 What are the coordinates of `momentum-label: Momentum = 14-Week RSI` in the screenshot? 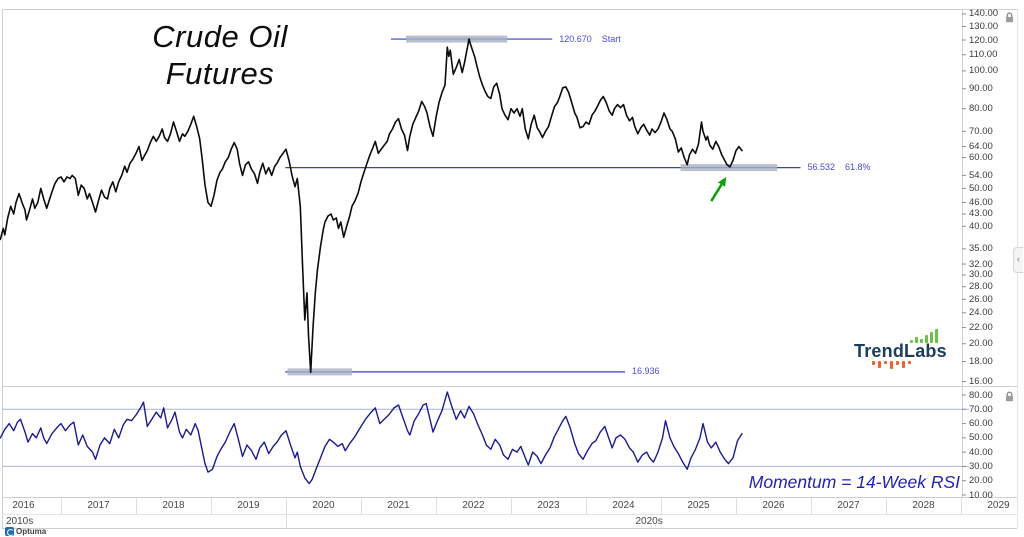 It's located at (854, 482).